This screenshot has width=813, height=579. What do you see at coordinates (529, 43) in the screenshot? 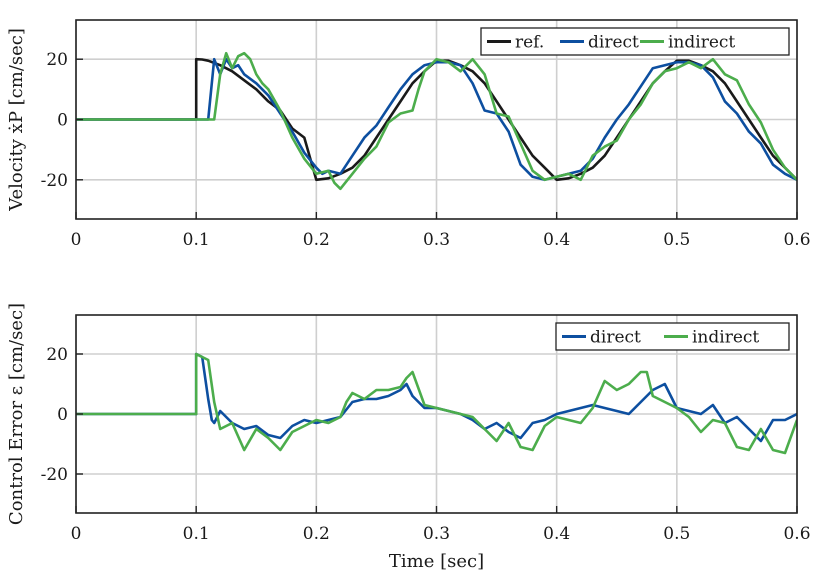
I see `legend-label: ref.` at bounding box center [529, 43].